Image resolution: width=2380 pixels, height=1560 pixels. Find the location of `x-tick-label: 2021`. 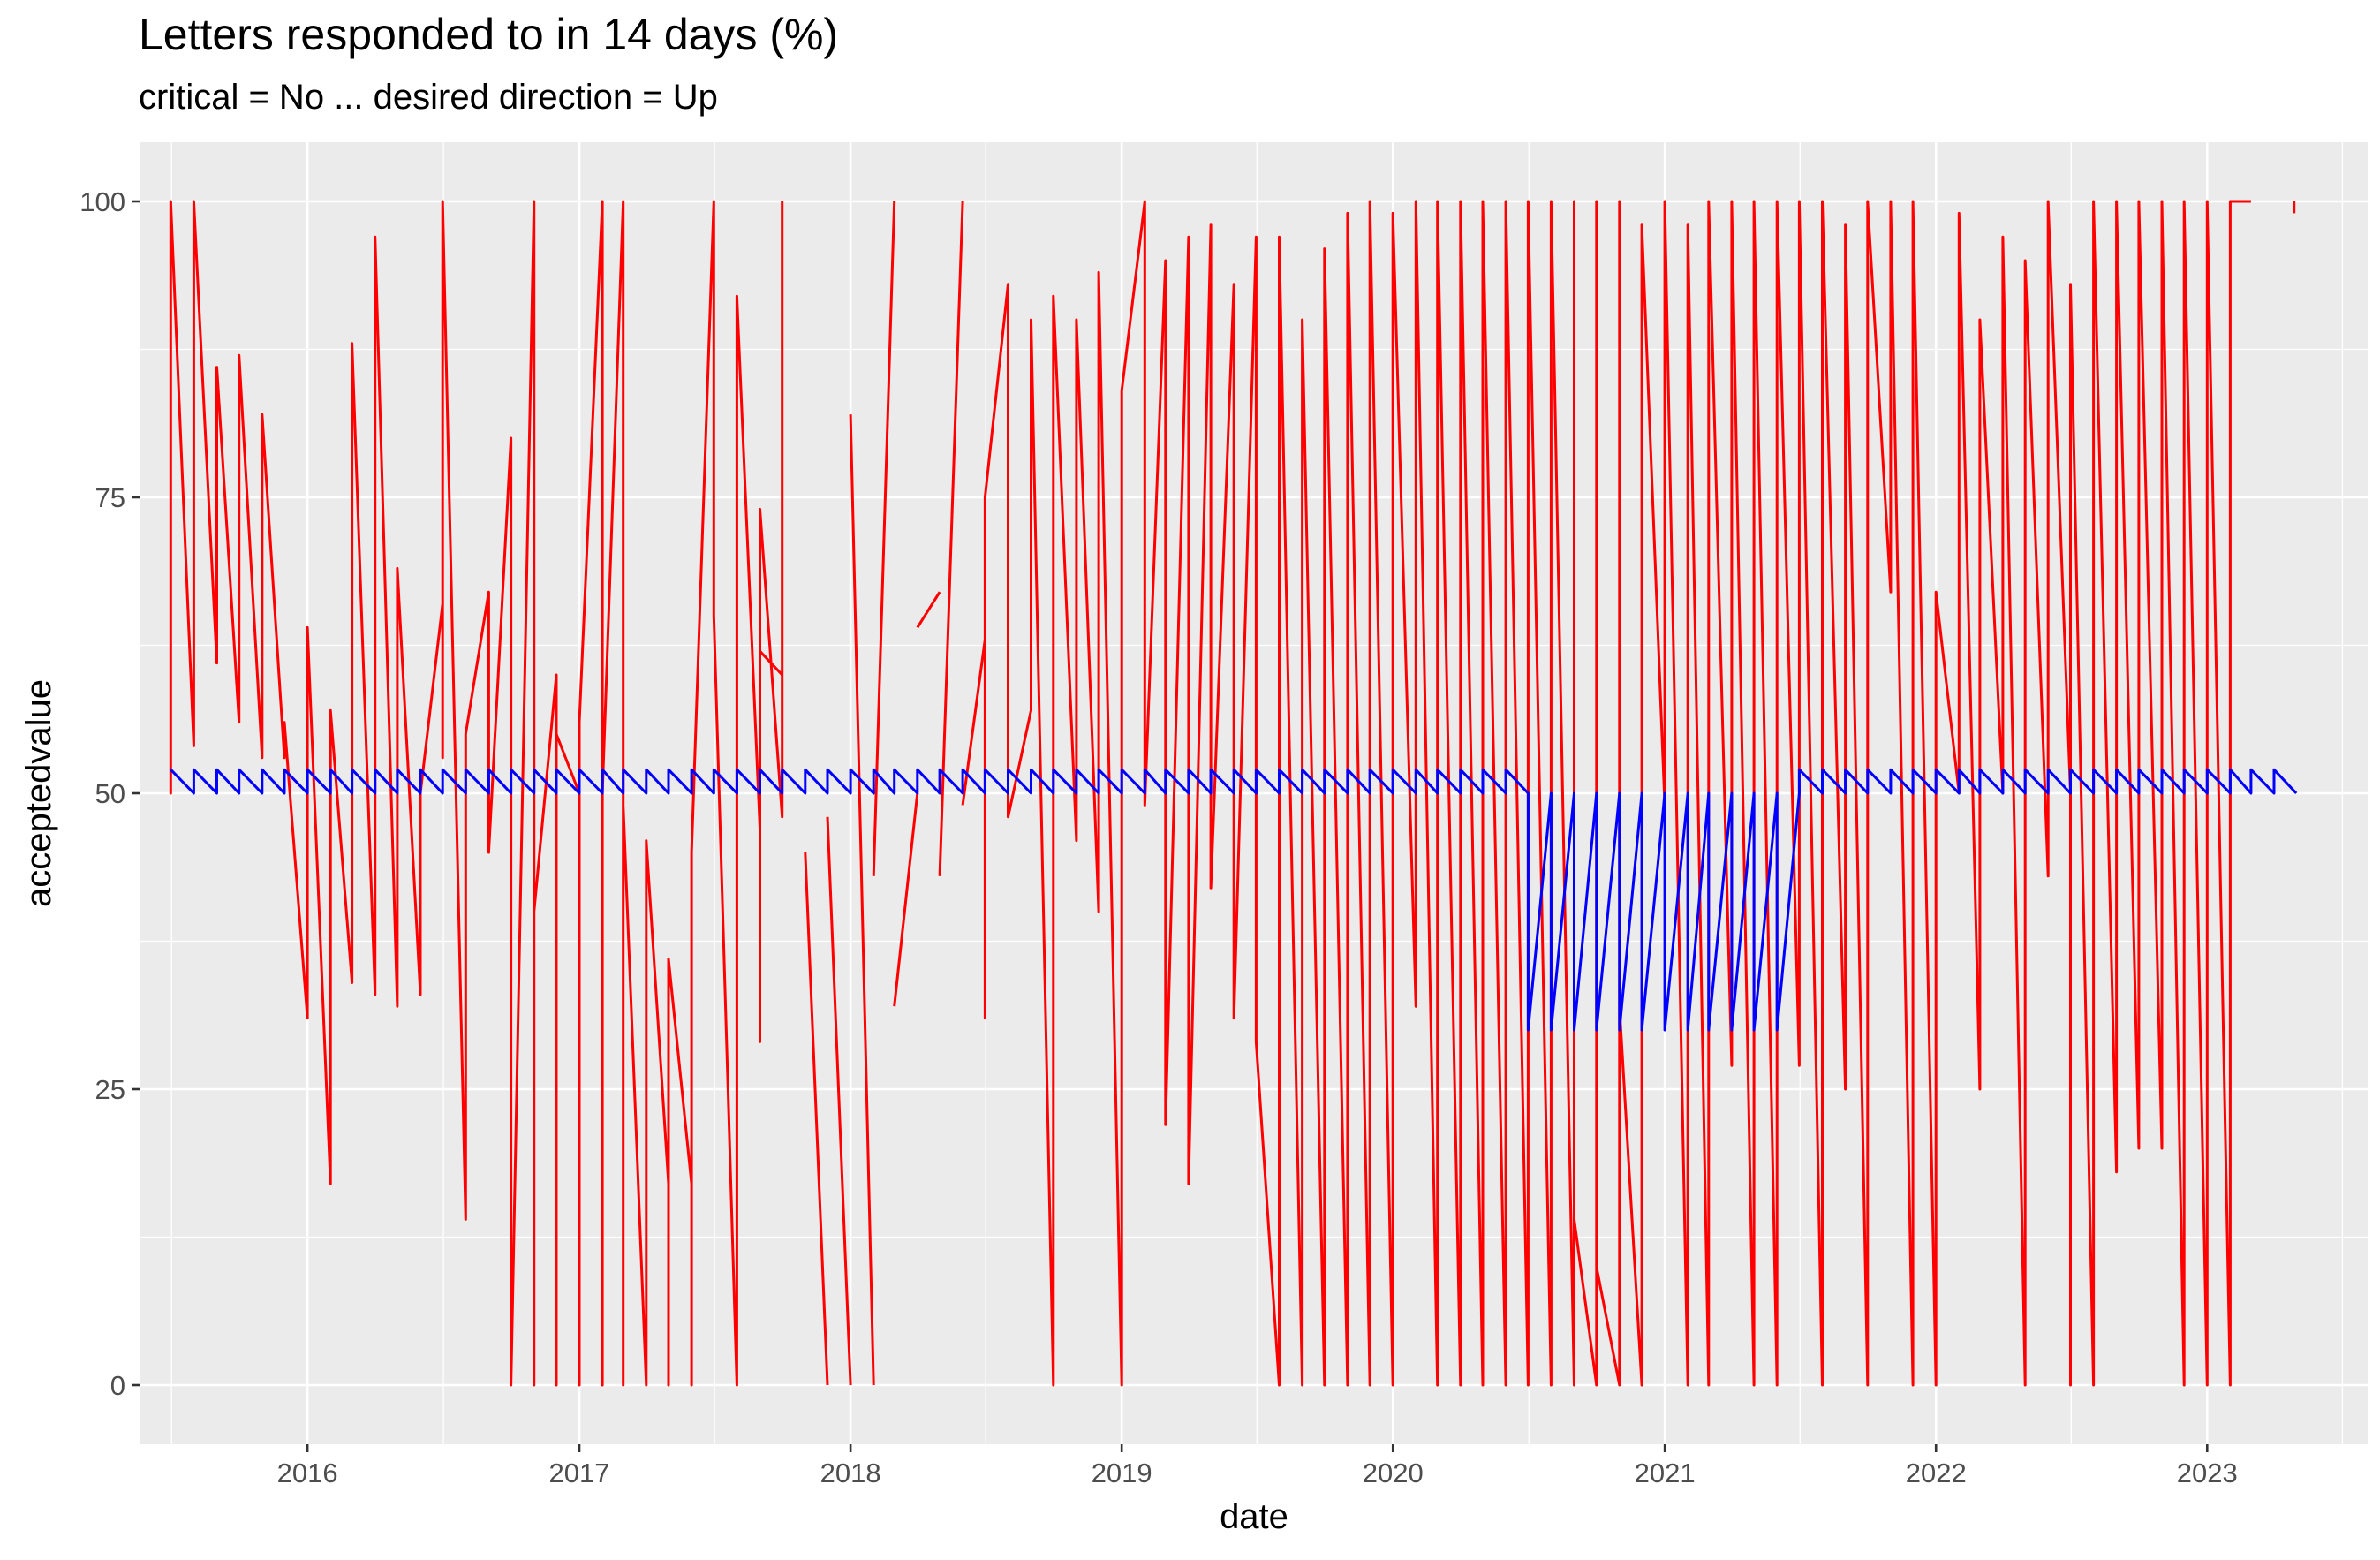

x-tick-label: 2021 is located at coordinates (1665, 1473).